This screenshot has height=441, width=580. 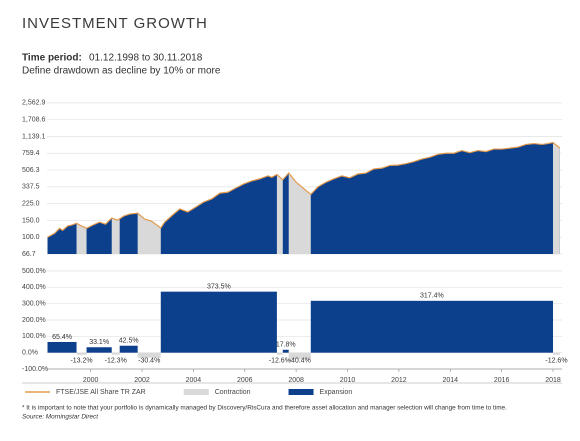 I want to click on legend-label: Expansion, so click(x=336, y=392).